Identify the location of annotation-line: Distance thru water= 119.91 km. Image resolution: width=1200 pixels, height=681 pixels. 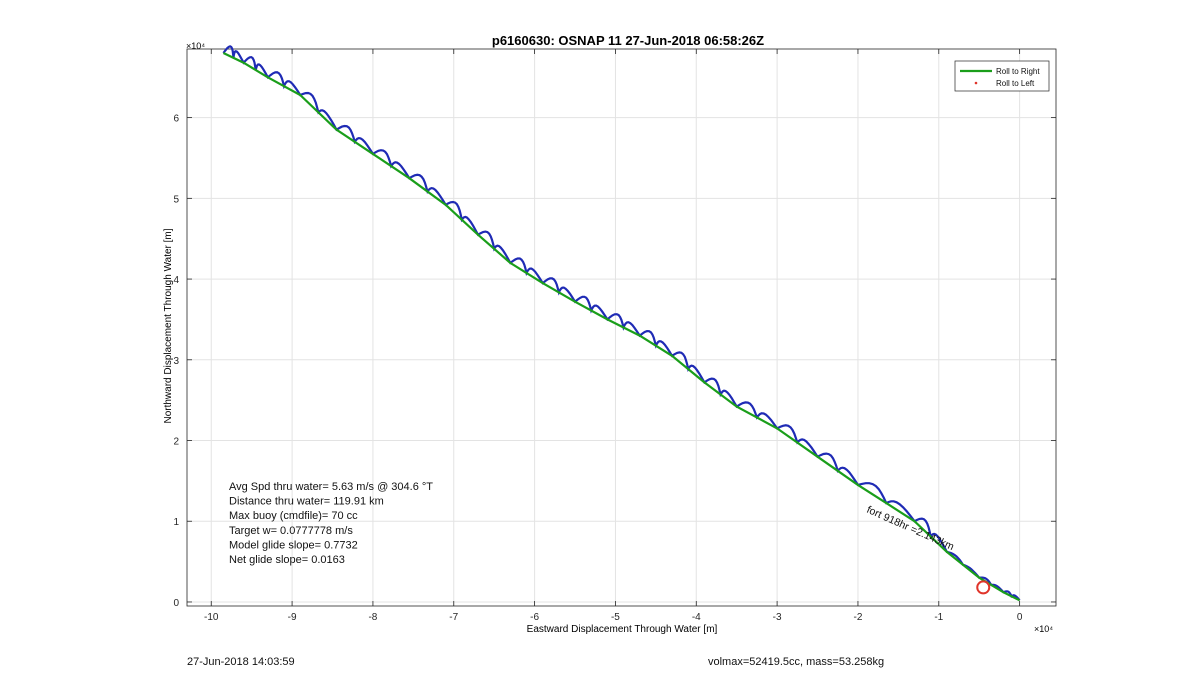
(306, 502).